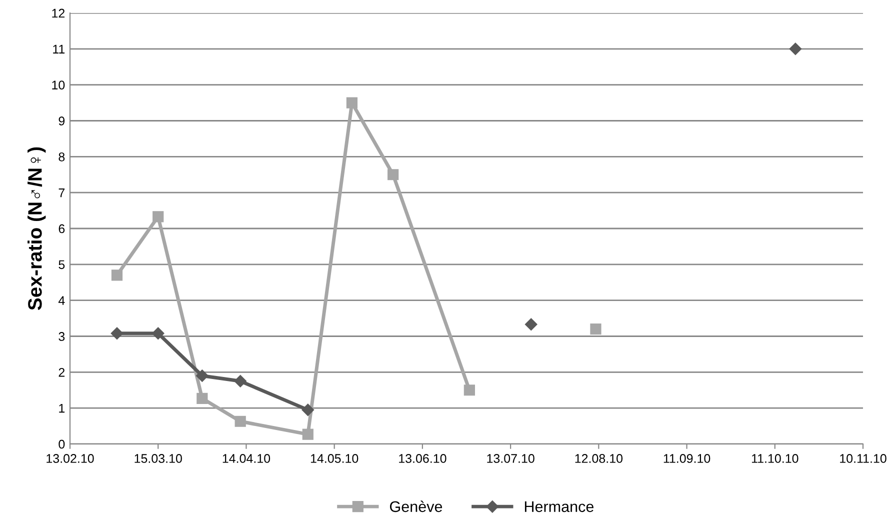 This screenshot has width=894, height=515. What do you see at coordinates (863, 458) in the screenshot?
I see `x-tick-label: 10.11.10` at bounding box center [863, 458].